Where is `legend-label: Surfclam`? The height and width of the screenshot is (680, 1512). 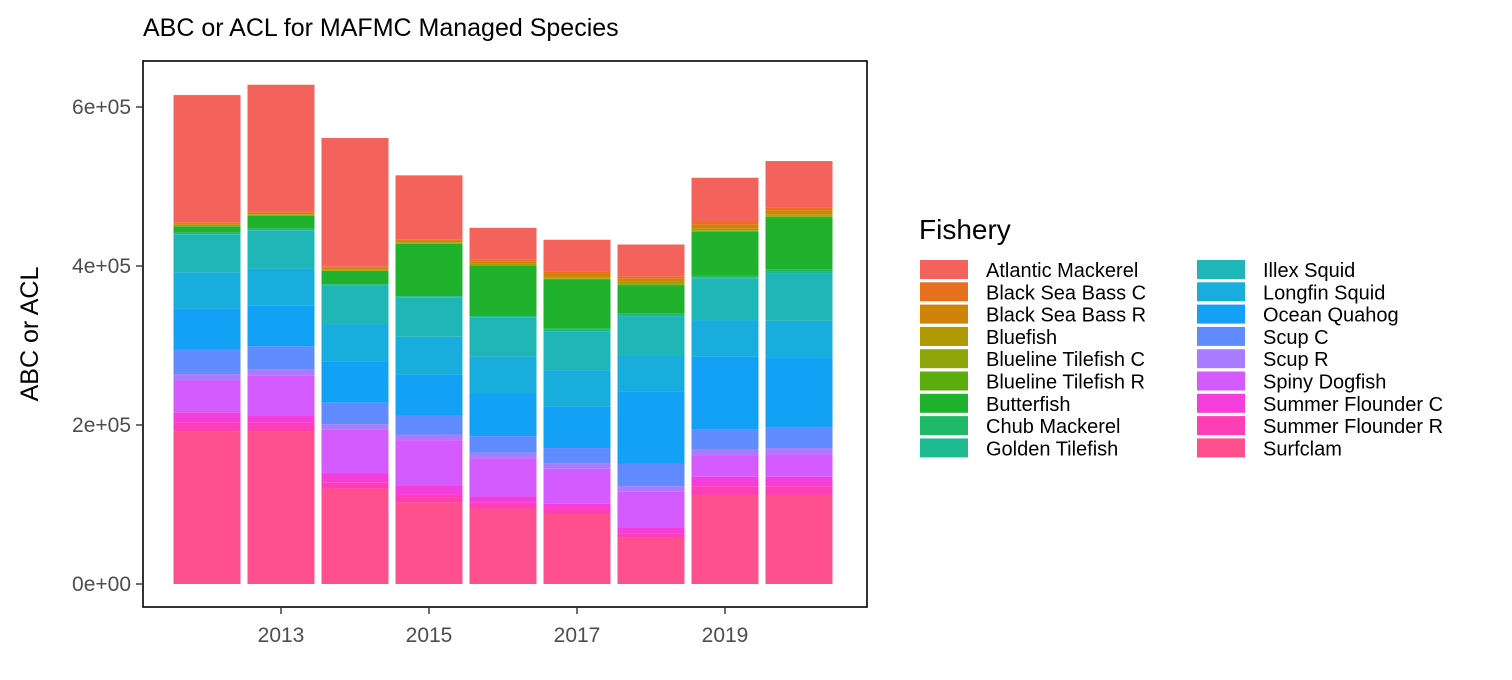 legend-label: Surfclam is located at coordinates (1302, 449).